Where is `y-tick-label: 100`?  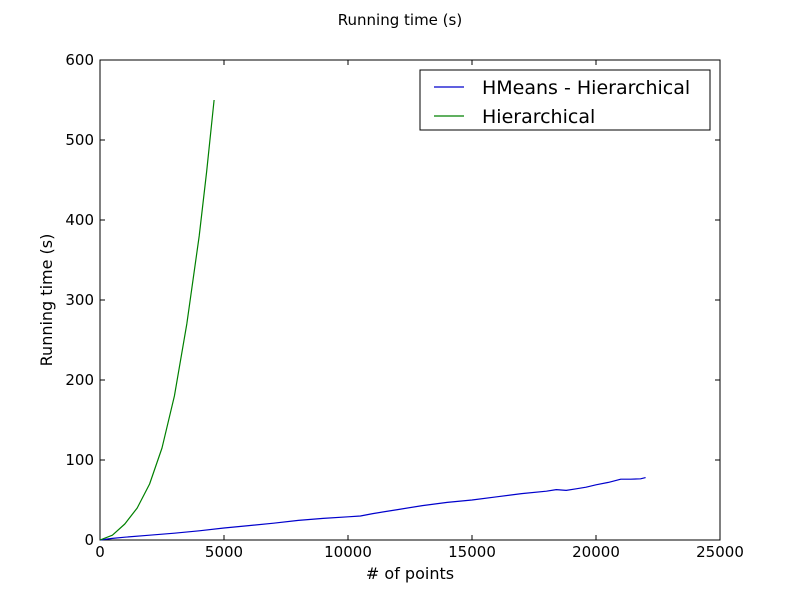
y-tick-label: 100 is located at coordinates (79, 460).